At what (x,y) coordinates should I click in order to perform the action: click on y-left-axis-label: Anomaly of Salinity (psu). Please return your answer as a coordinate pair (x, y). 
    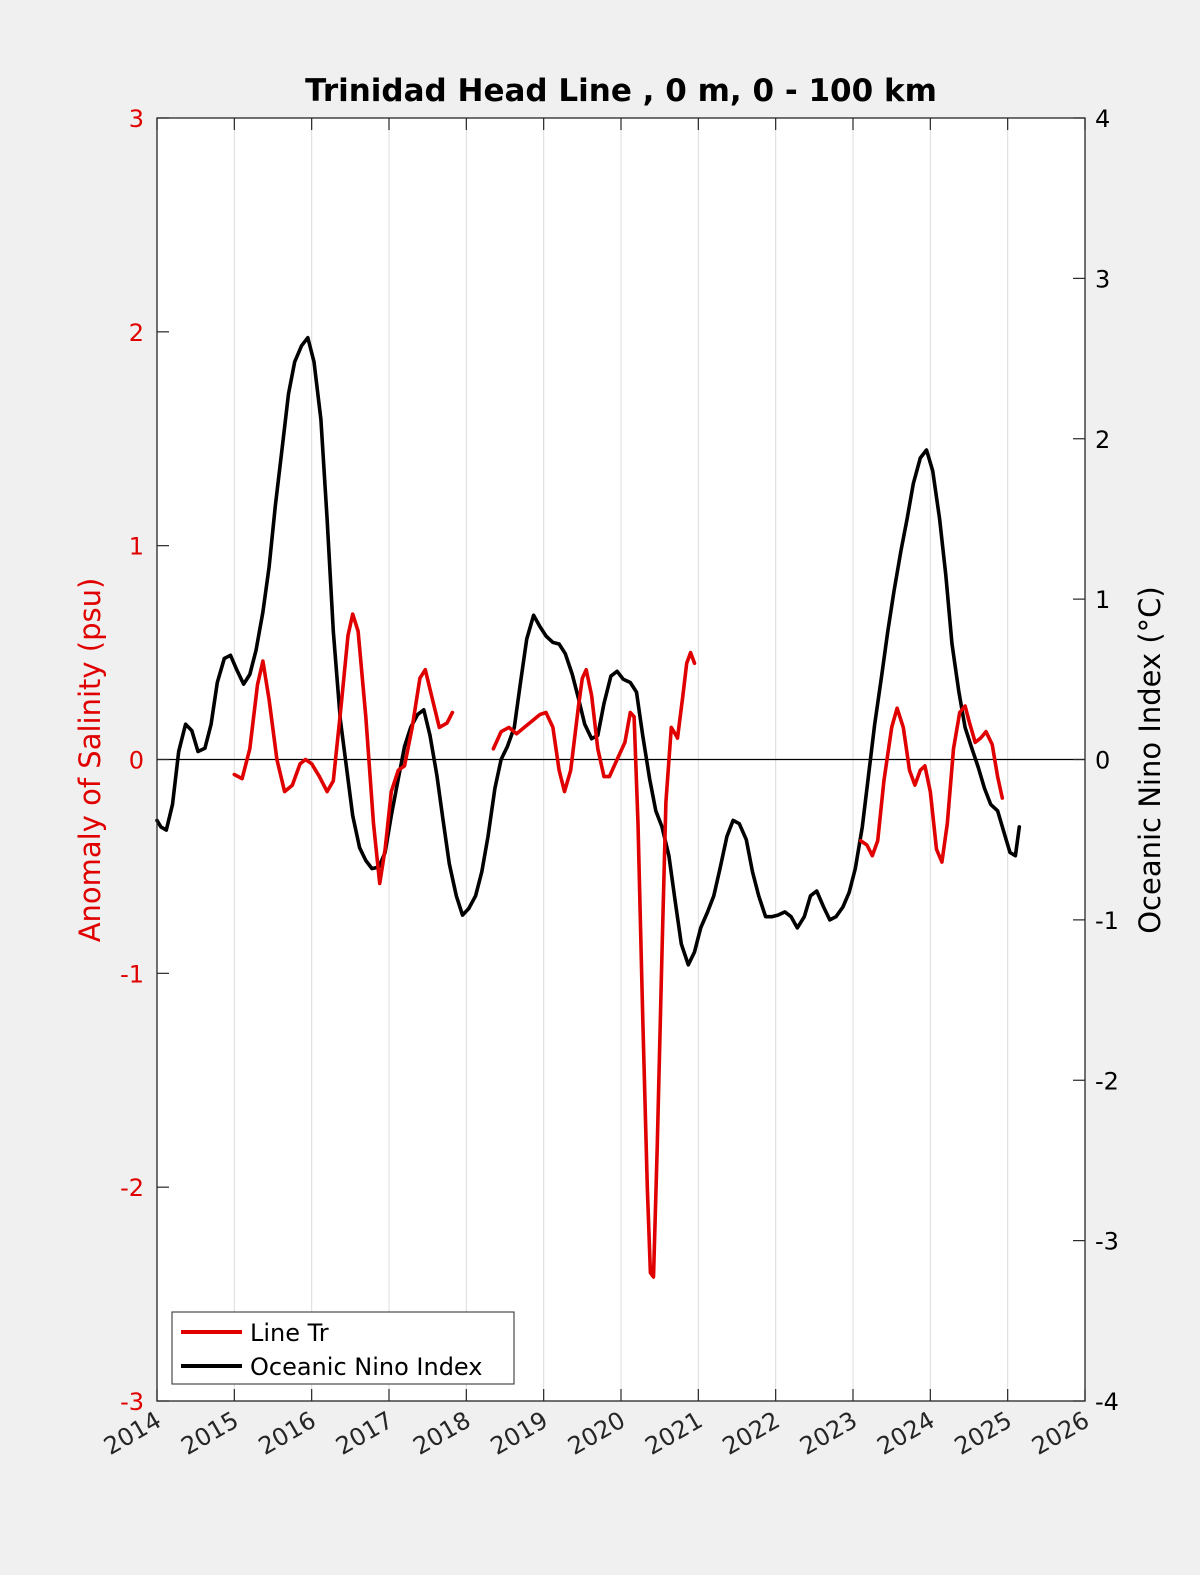
    Looking at the image, I should click on (90, 760).